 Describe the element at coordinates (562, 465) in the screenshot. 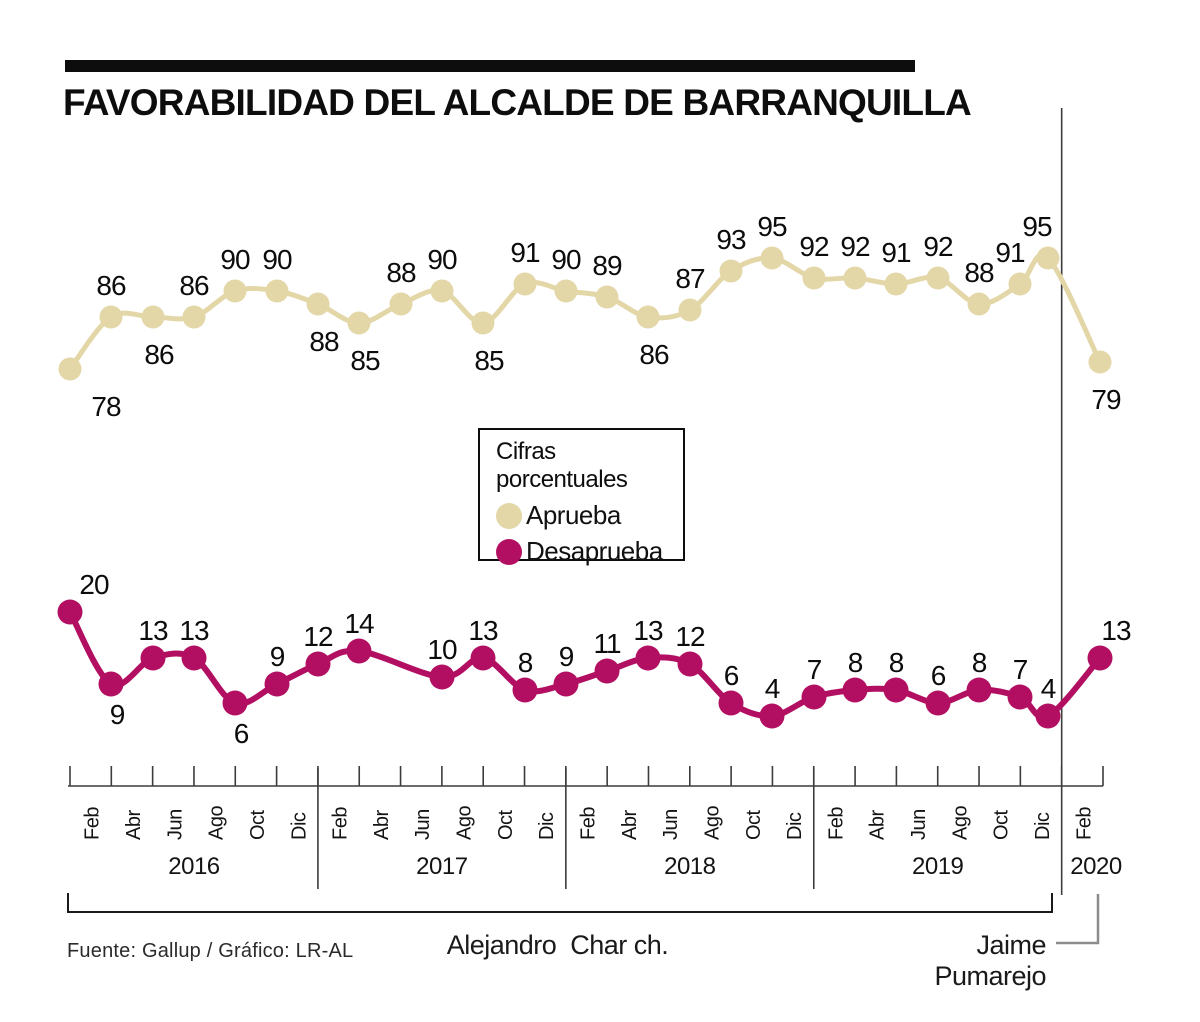

I see `legend-title: Cifras porcentuales` at that location.